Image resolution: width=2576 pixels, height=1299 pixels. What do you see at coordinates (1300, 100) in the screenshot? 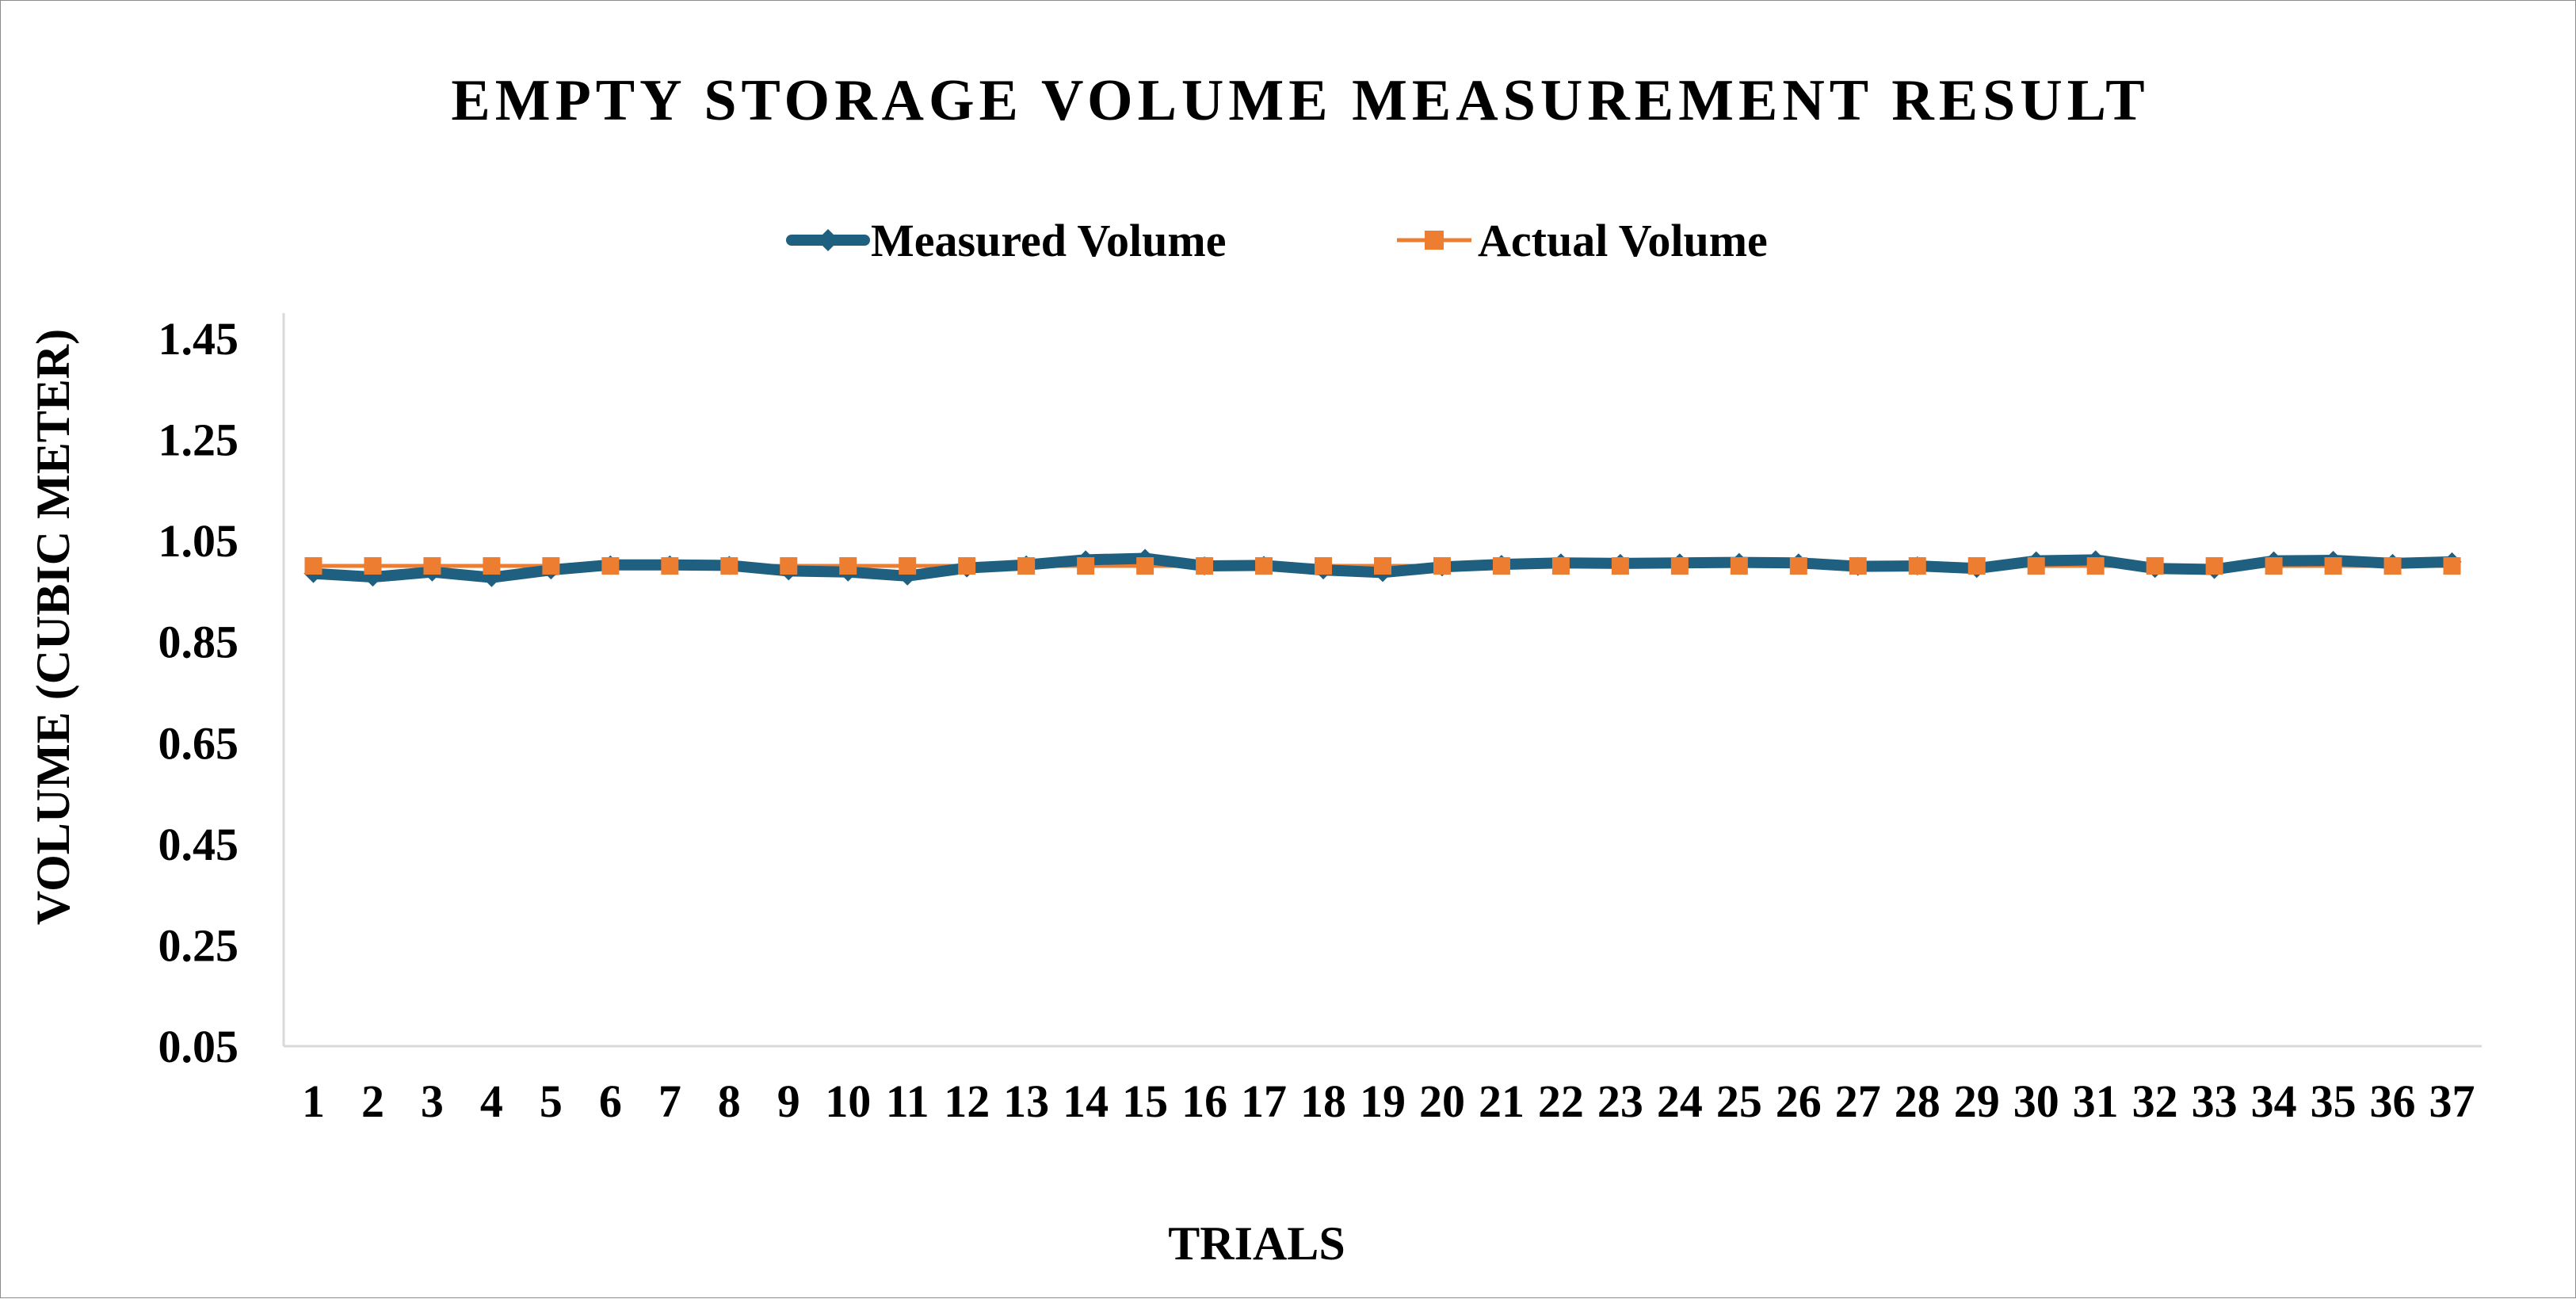
I see `chart-title: EMPTY STORAGE VOLUME MEASUREMENT RESULT` at bounding box center [1300, 100].